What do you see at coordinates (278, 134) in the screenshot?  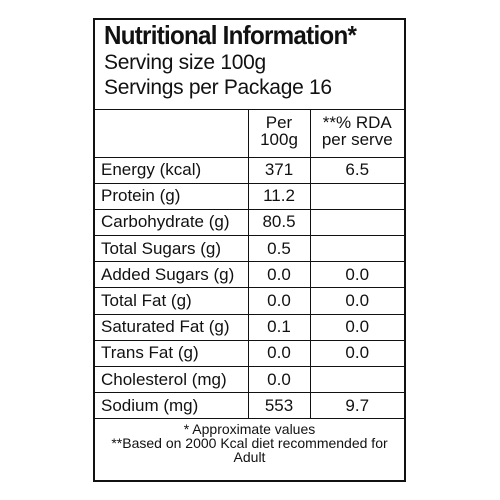 I see `header-per-100g: Per 100g` at bounding box center [278, 134].